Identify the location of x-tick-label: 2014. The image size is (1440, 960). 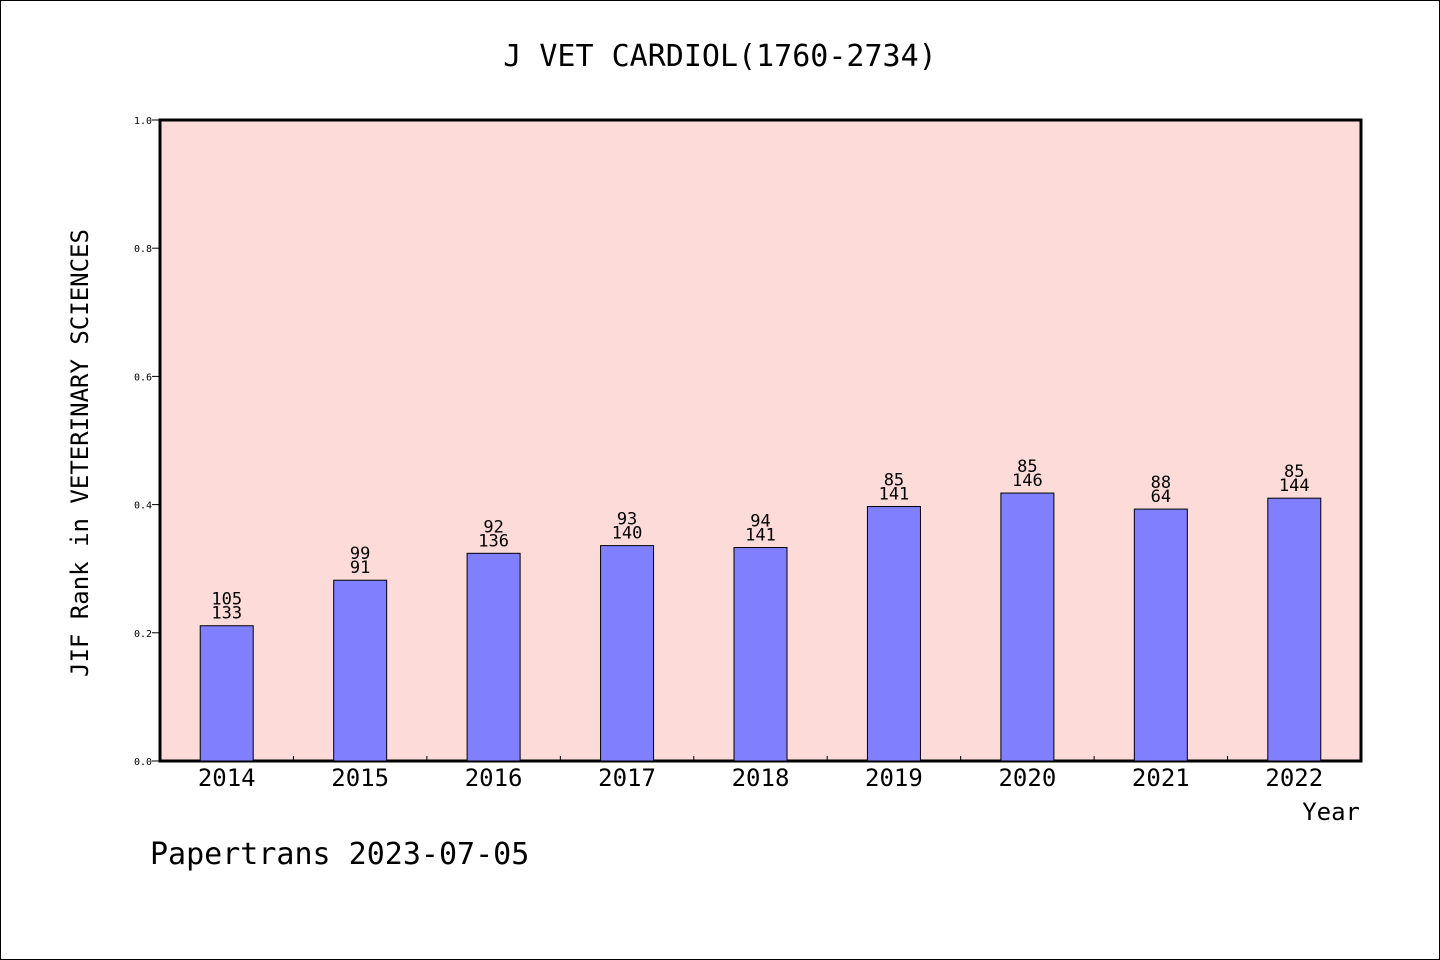
(227, 778).